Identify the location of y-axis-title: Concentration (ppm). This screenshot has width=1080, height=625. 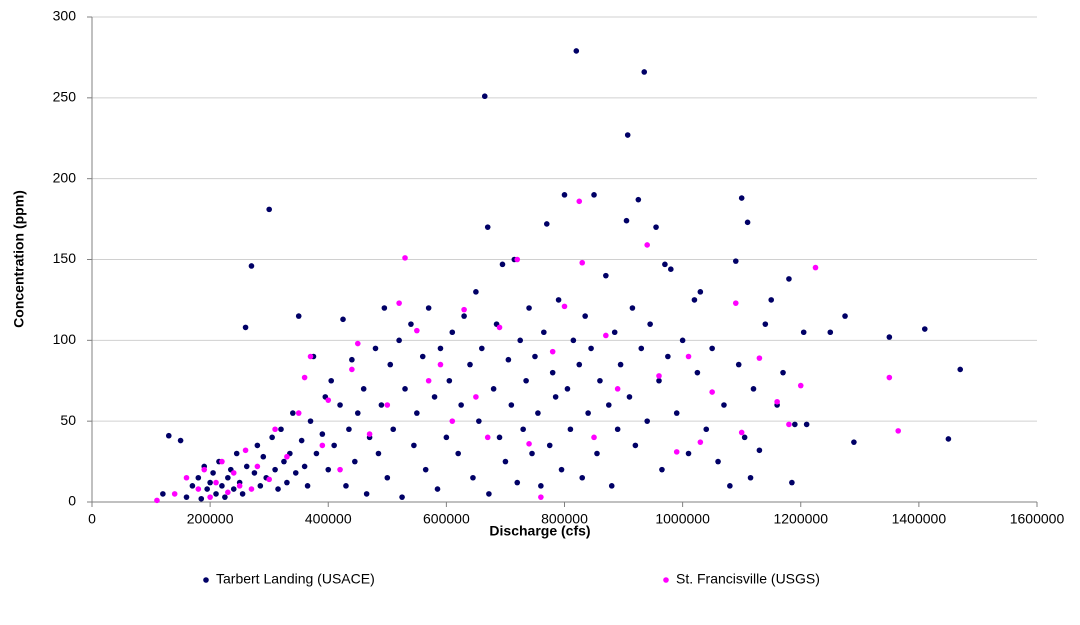
(19, 259).